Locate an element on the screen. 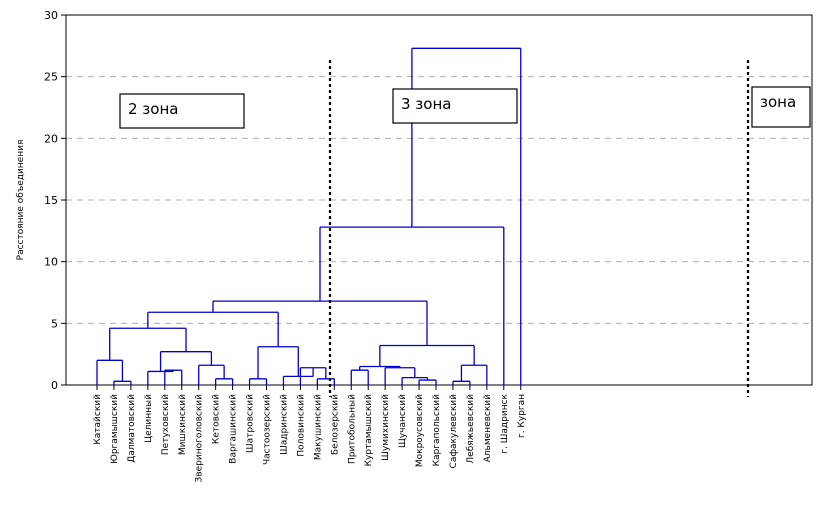 This screenshot has height=511, width=819. y-tick-label: 15 is located at coordinates (51, 200).